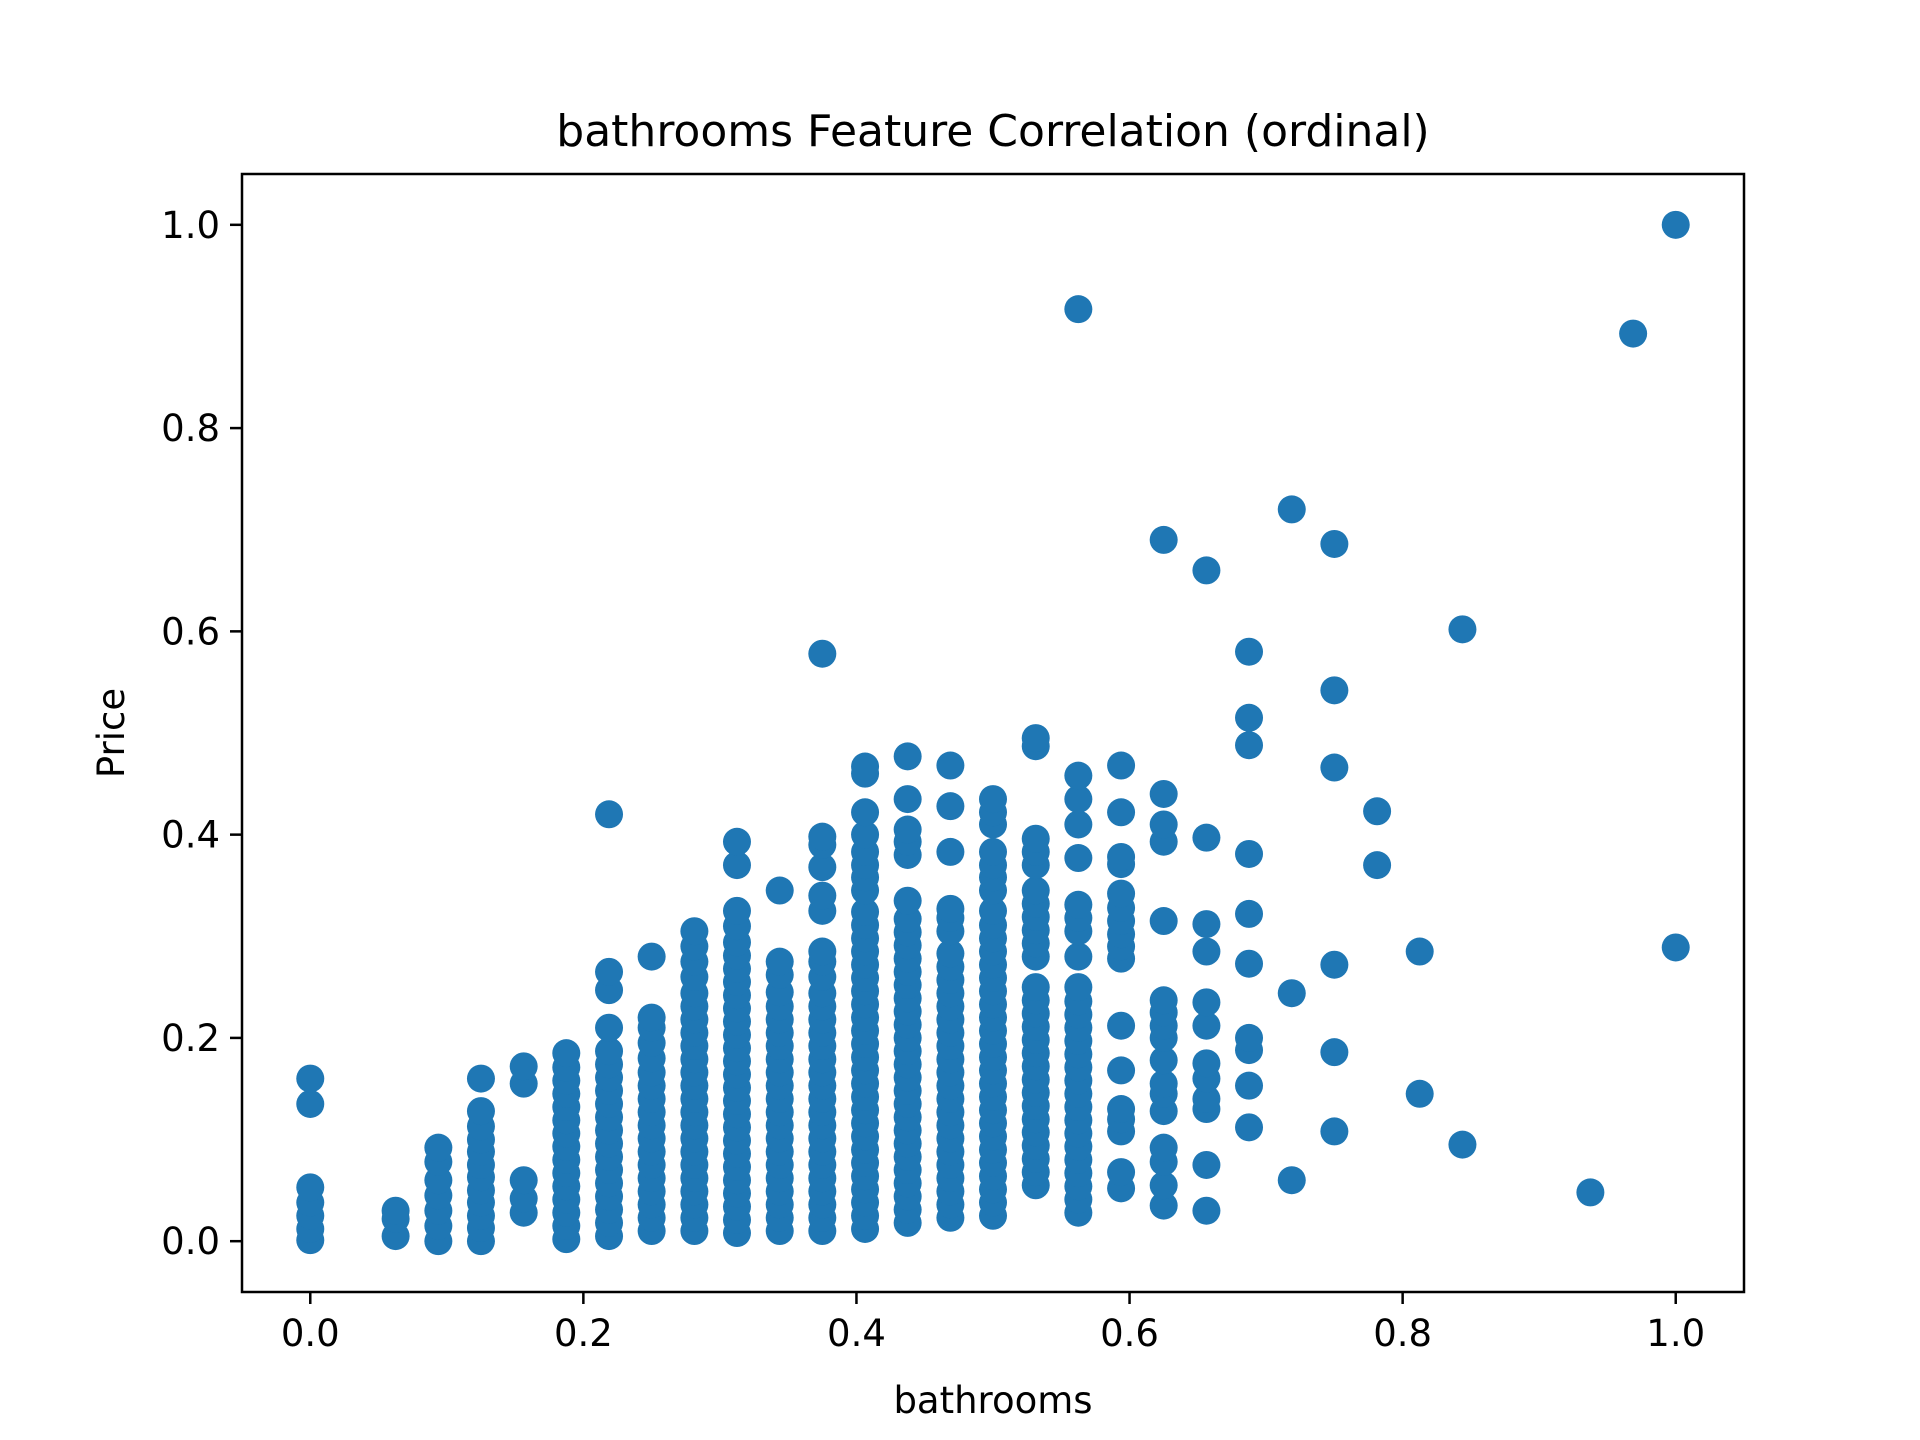 The height and width of the screenshot is (1440, 1920). I want to click on y-tick-label: 0.6, so click(190, 631).